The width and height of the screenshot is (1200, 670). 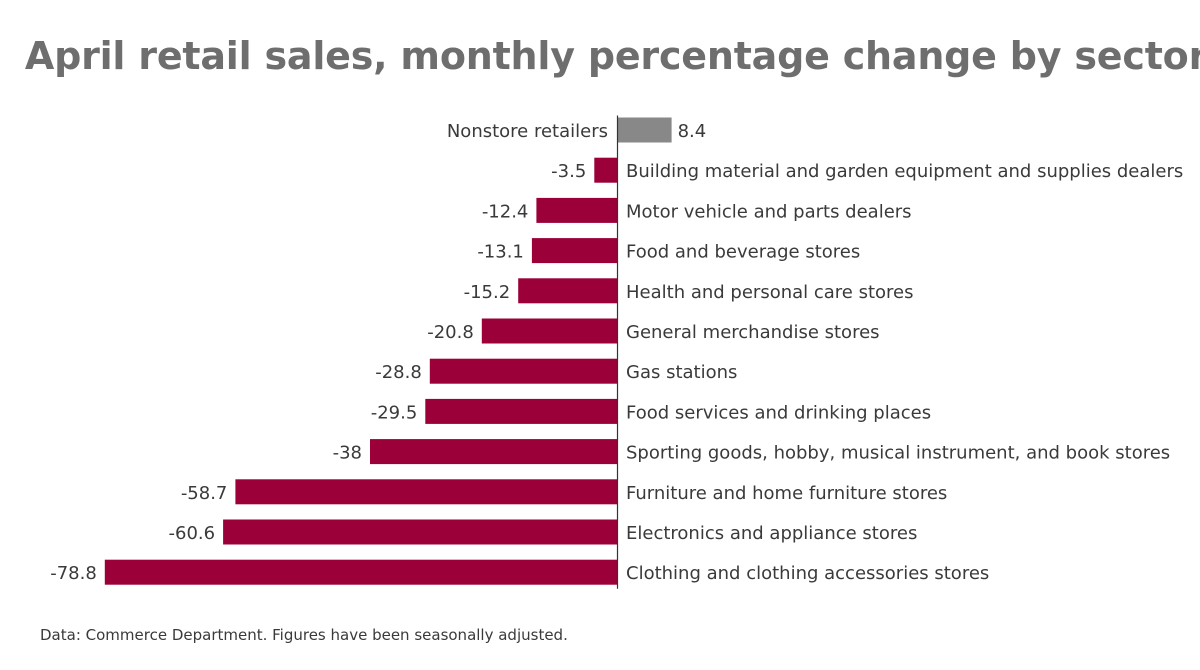 What do you see at coordinates (347, 453) in the screenshot?
I see `value-label: -38` at bounding box center [347, 453].